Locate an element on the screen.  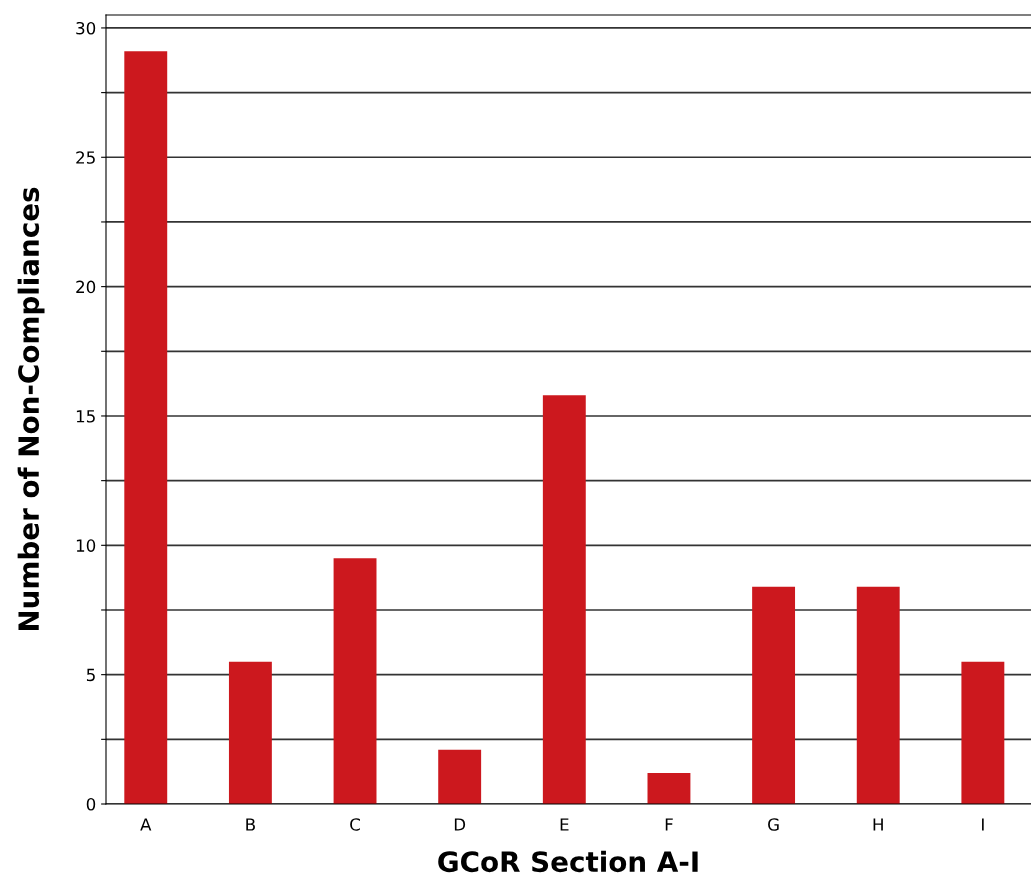
y-tick-label: 20 is located at coordinates (86, 287).